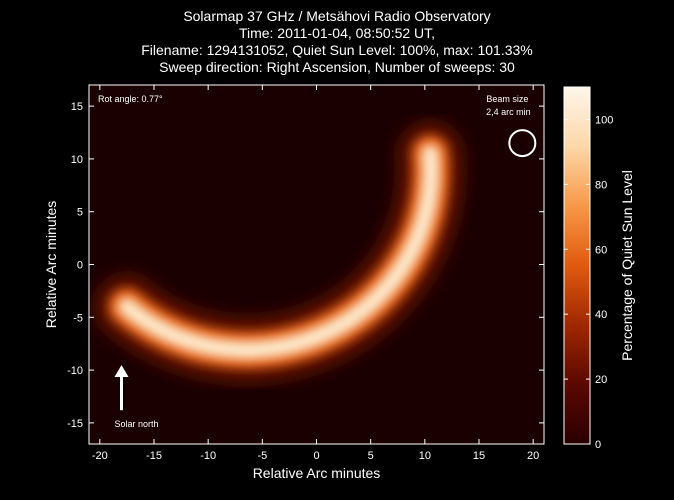  What do you see at coordinates (601, 315) in the screenshot?
I see `colorbar-tick-label: 40` at bounding box center [601, 315].